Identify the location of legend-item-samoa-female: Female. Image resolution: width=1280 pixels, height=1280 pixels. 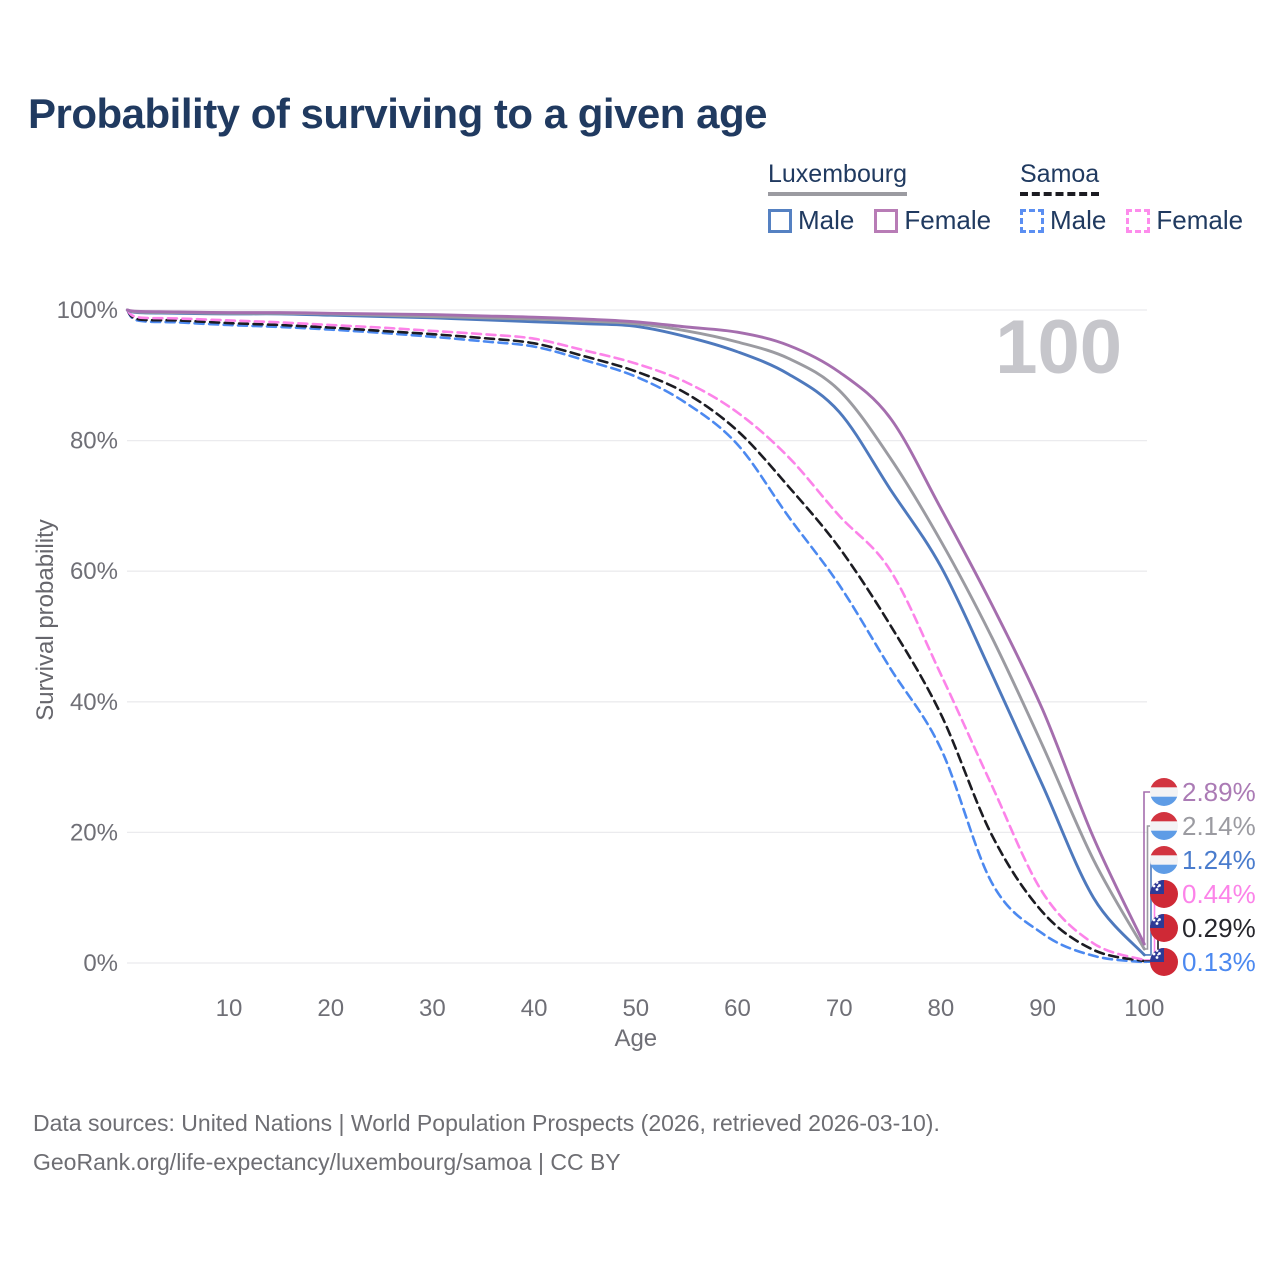
(1184, 220).